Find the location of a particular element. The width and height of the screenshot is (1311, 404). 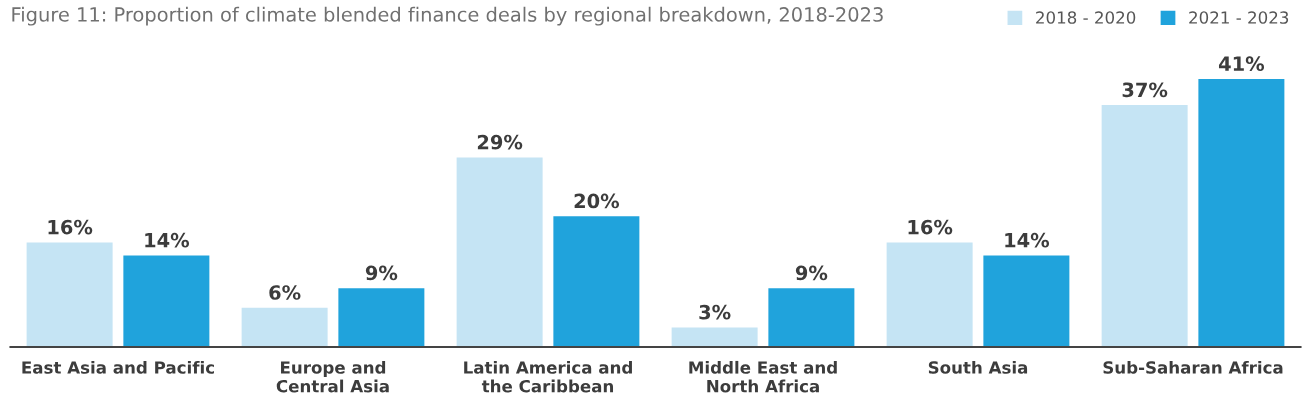

chart-title: Figure 11: Proportion of climate blended finance deals by regional breakdown, 2018-2023 is located at coordinates (447, 16).